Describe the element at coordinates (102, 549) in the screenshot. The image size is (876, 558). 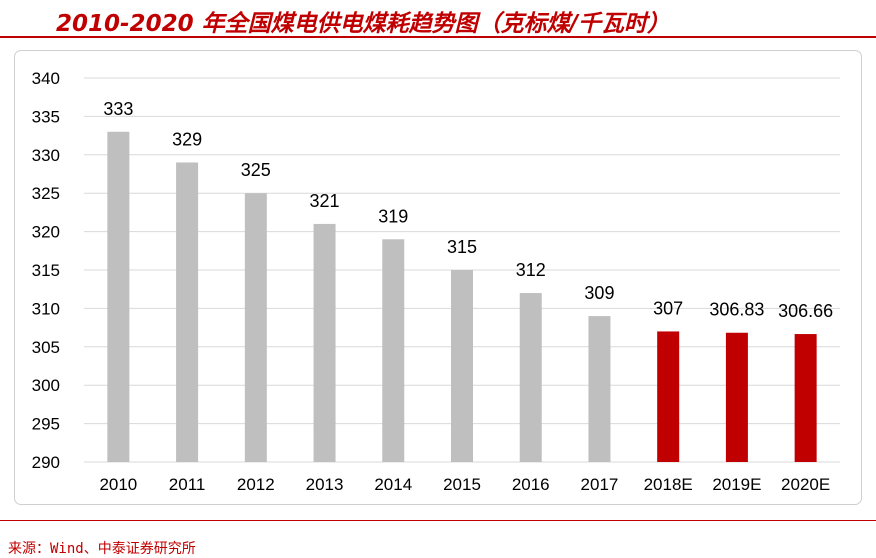
I see `source-note: 来源：Wind、中泰证券研究所` at that location.